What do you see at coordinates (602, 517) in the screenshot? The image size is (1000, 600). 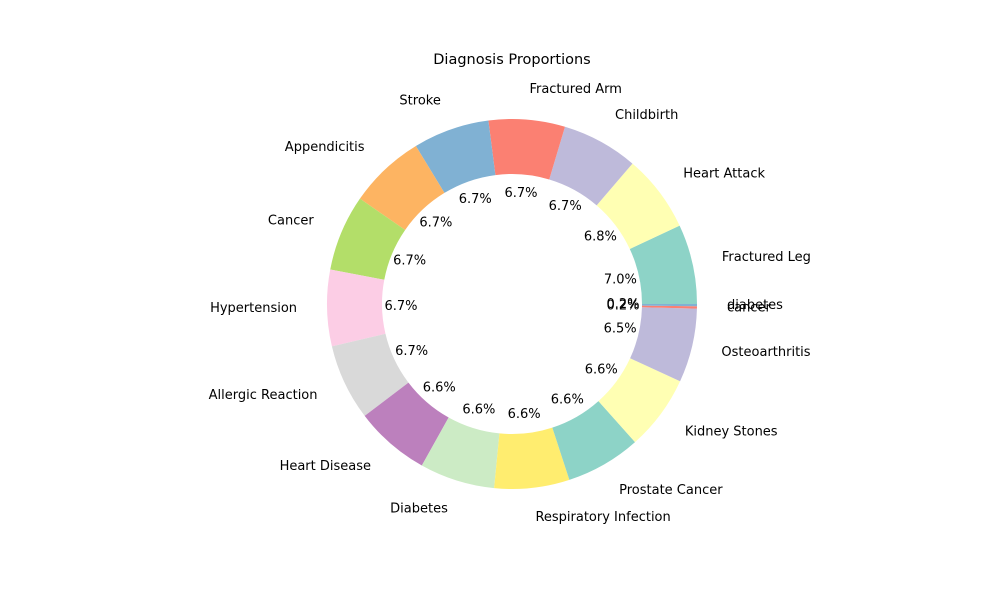 I see `slice-label-respiratory-infection-11: Respiratory Infection` at bounding box center [602, 517].